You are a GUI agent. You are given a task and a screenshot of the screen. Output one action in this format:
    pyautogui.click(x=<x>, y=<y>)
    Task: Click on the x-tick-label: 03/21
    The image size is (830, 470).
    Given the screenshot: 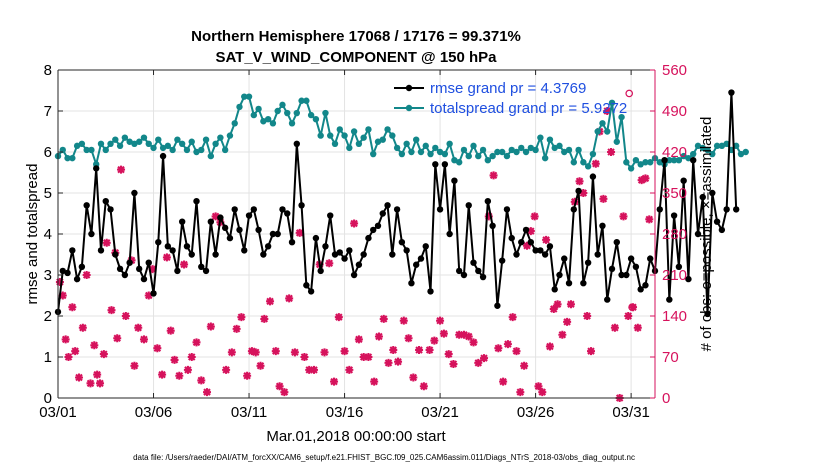 What is the action you would take?
    pyautogui.click(x=440, y=412)
    